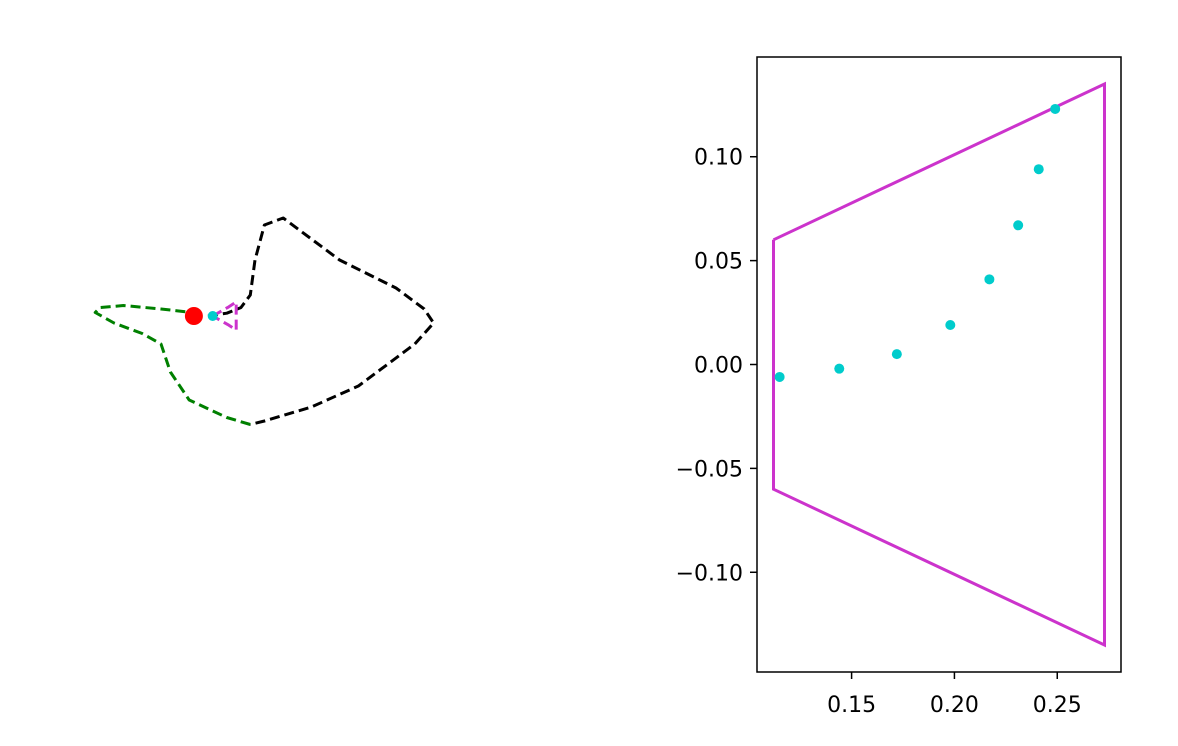 This screenshot has height=746, width=1178. I want to click on y-tick-label-0: −0.10, so click(709, 573).